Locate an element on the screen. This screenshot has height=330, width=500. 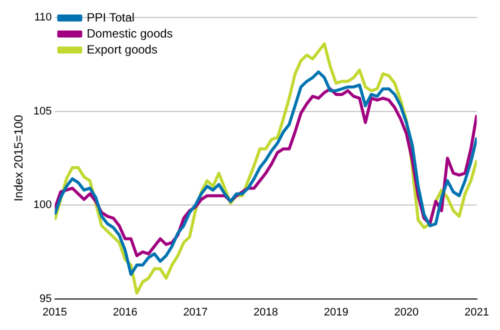
legend-label: PPI Total is located at coordinates (110, 17).